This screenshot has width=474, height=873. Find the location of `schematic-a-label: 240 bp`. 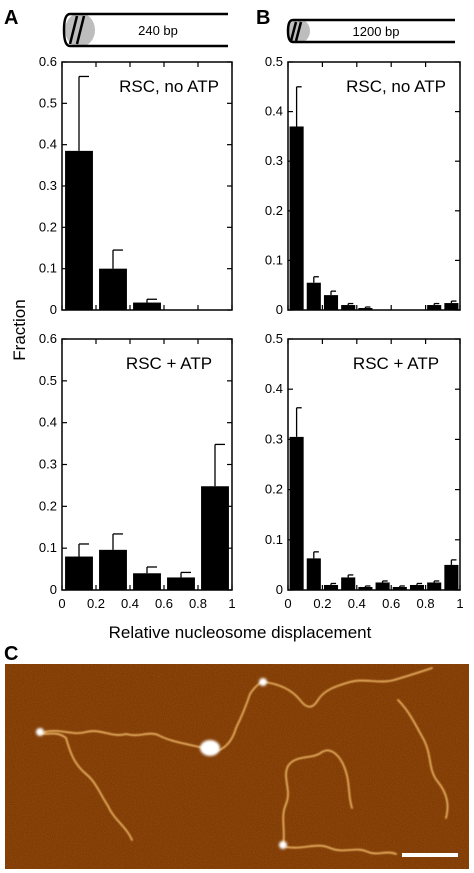

schematic-a-label: 240 bp is located at coordinates (158, 30).